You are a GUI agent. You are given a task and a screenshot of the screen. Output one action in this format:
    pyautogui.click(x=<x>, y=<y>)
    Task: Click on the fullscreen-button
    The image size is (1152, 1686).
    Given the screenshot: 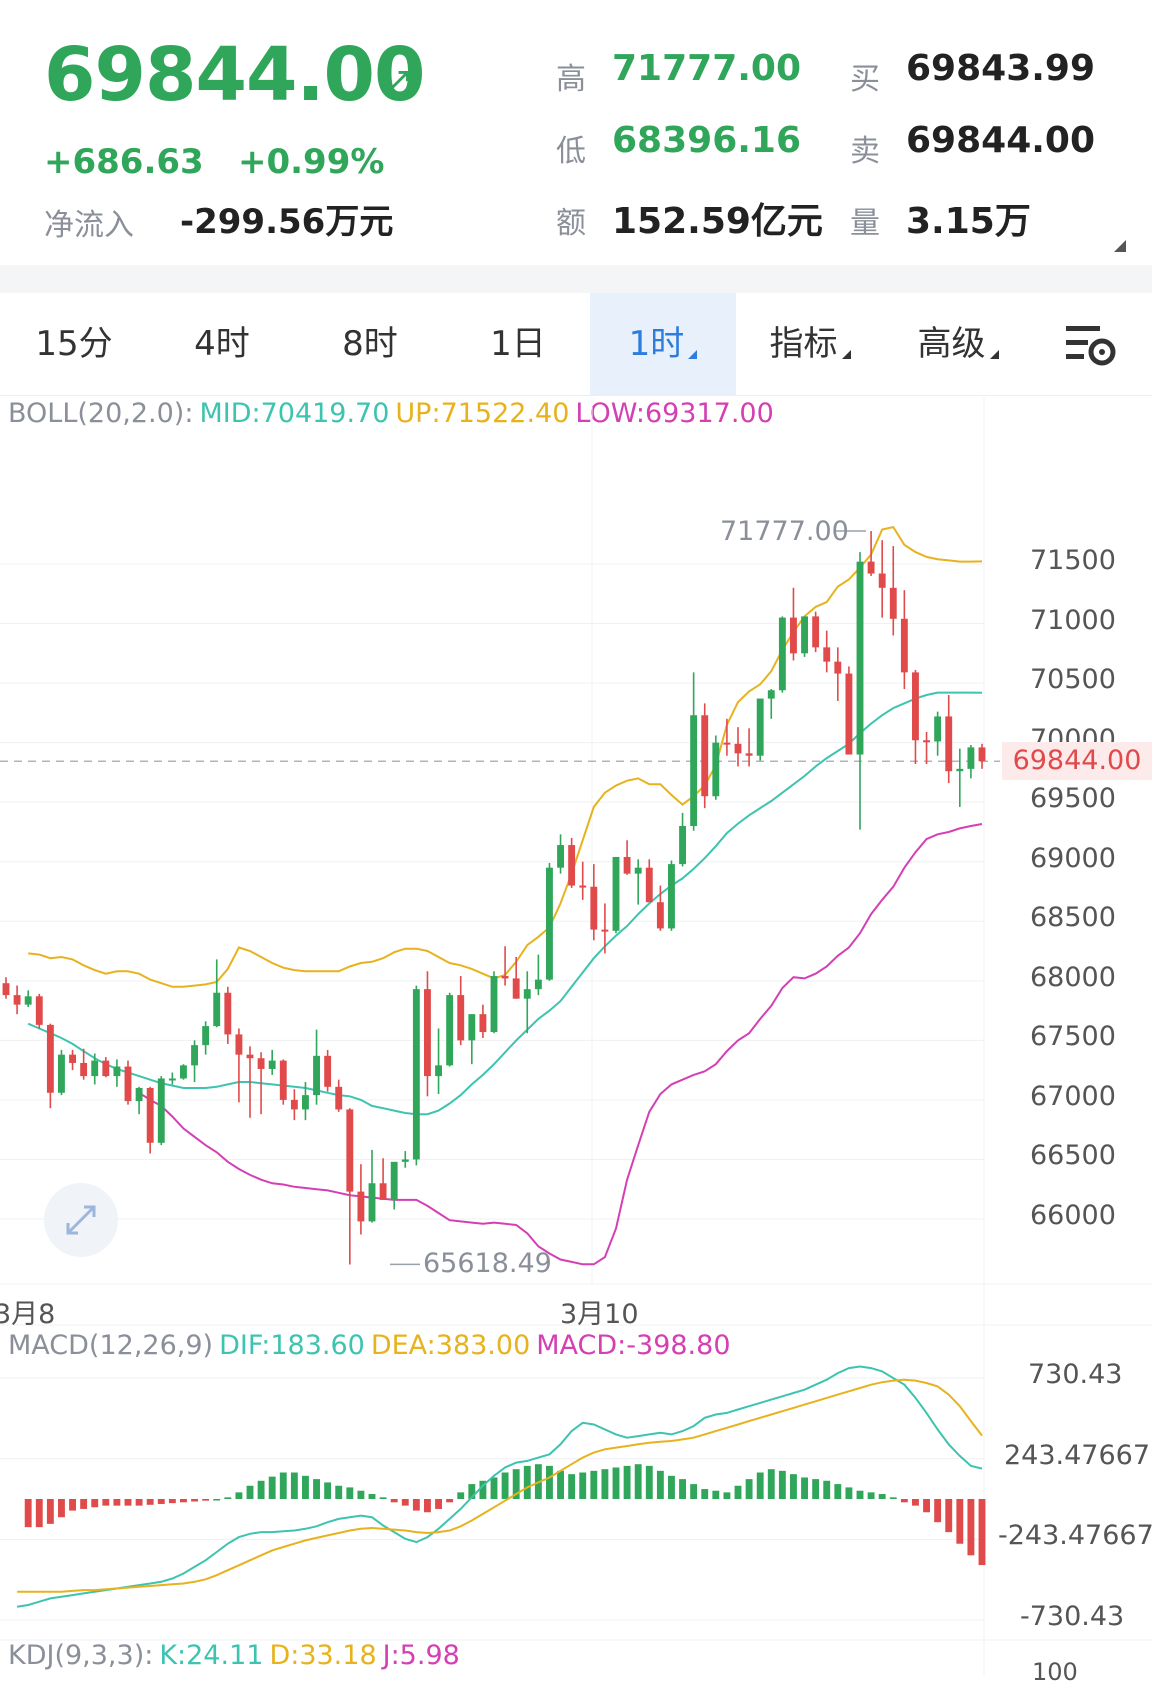 What is the action you would take?
    pyautogui.click(x=81, y=1220)
    